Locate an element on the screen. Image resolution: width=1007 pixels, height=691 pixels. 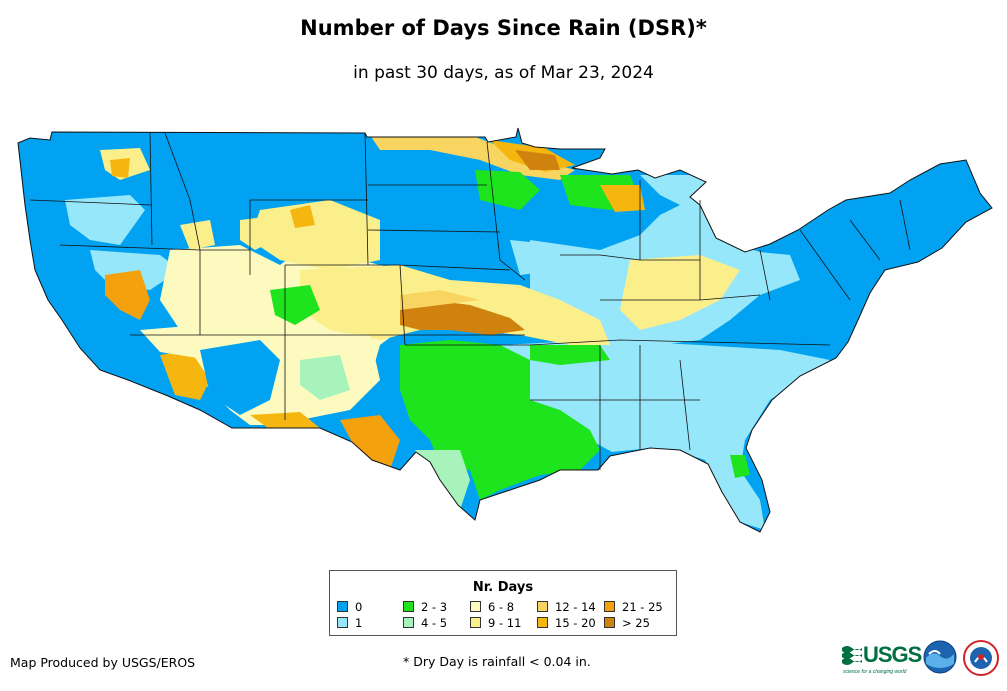
noaa-logo-icon is located at coordinates (940, 657).